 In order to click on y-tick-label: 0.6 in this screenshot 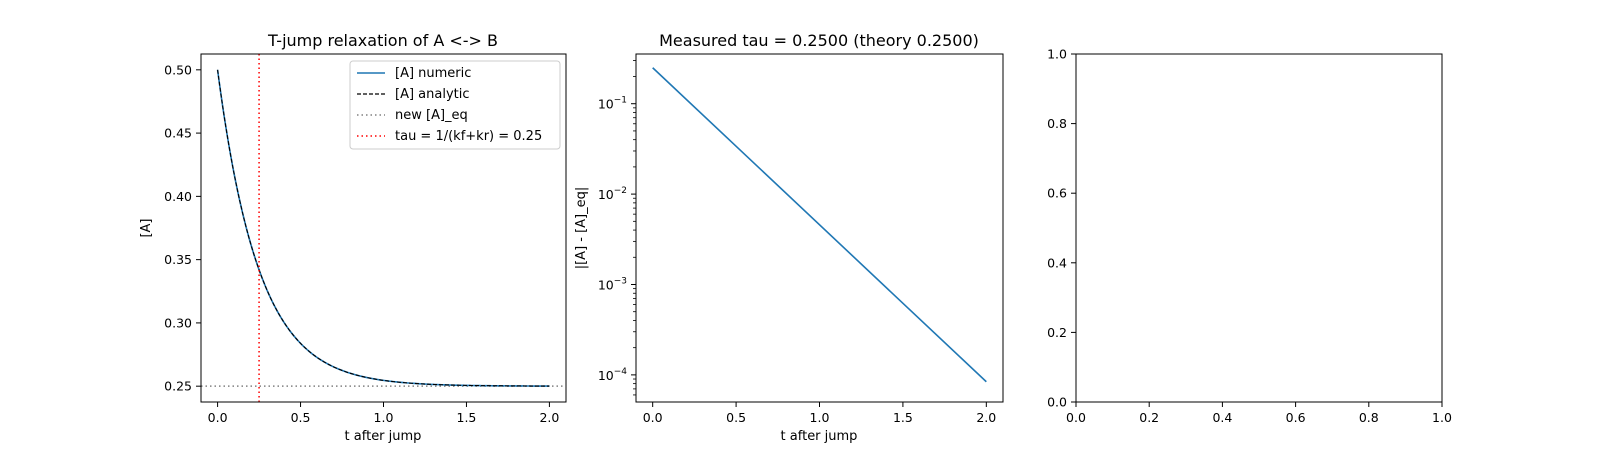, I will do `click(1057, 193)`.